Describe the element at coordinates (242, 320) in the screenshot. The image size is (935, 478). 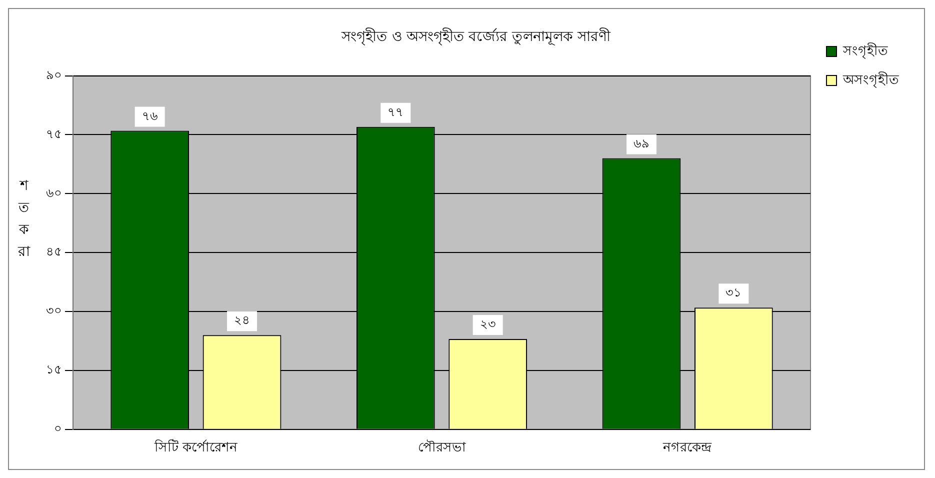
I see `data-label: ২৪` at that location.